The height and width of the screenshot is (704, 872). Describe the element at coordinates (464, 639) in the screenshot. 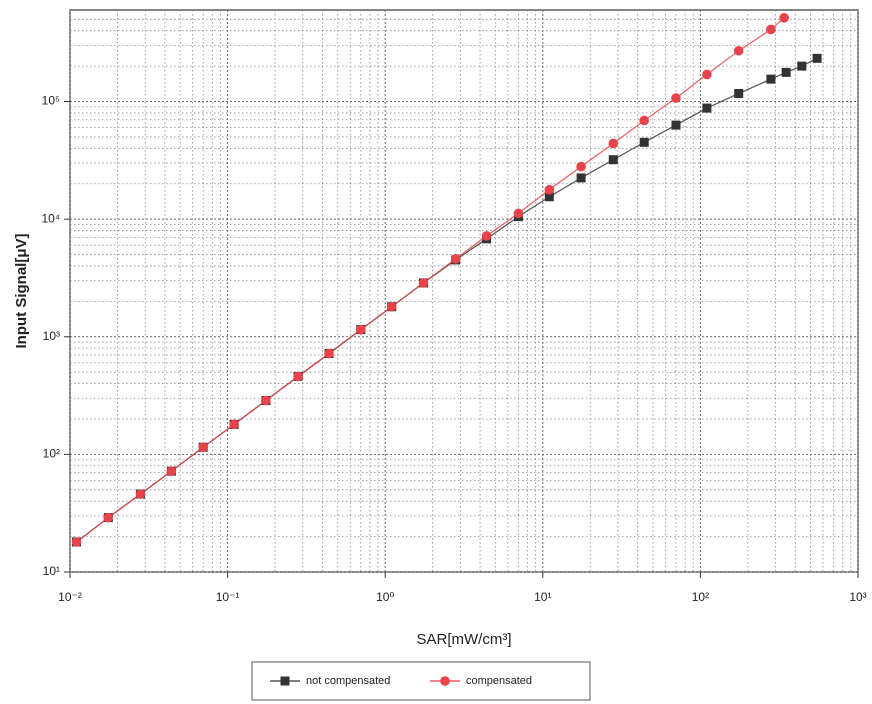

I see `x-axis-label: SAR[mW/cm³]` at that location.